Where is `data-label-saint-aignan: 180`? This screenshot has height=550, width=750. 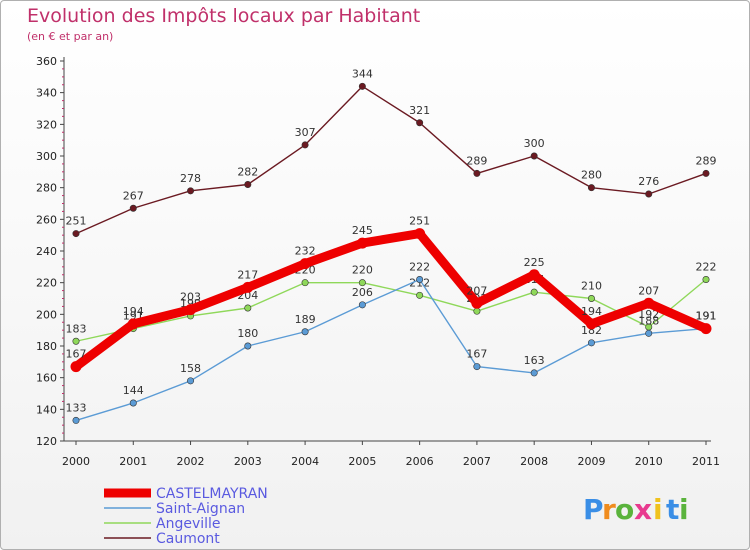
data-label-saint-aignan: 180 is located at coordinates (247, 333).